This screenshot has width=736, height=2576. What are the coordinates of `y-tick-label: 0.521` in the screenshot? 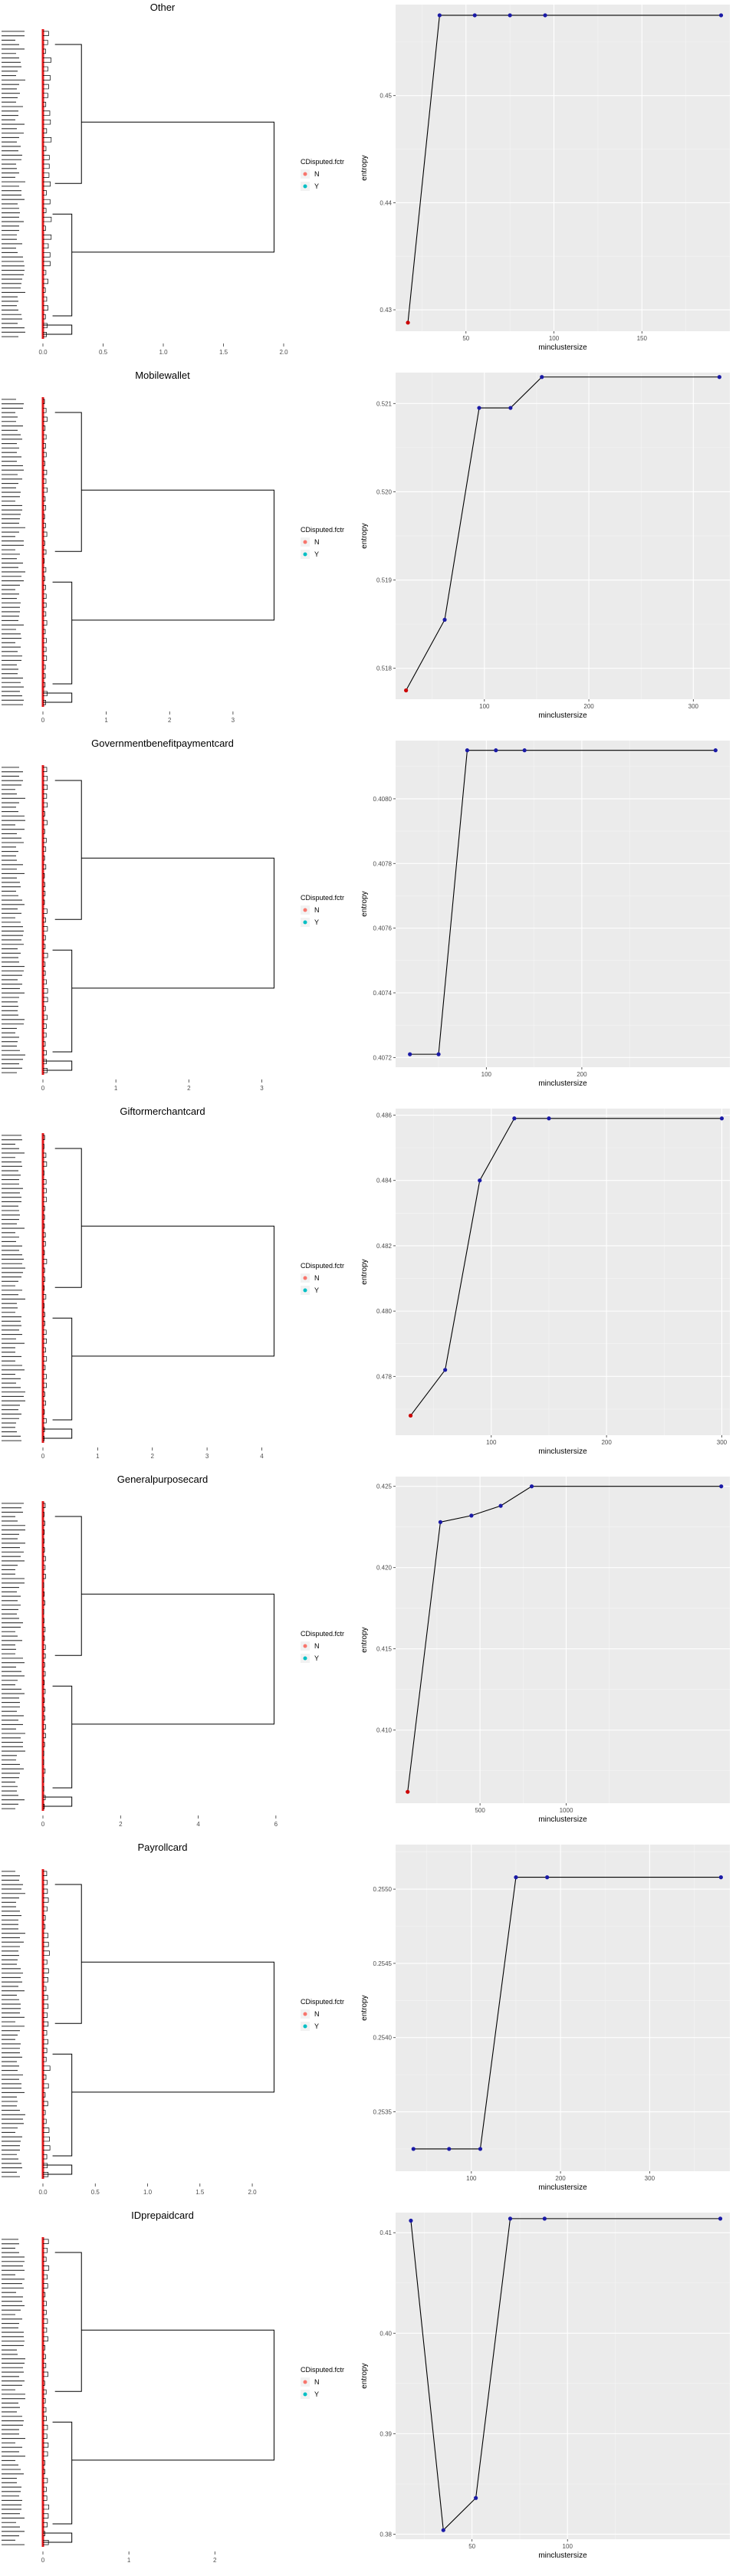 It's located at (385, 404).